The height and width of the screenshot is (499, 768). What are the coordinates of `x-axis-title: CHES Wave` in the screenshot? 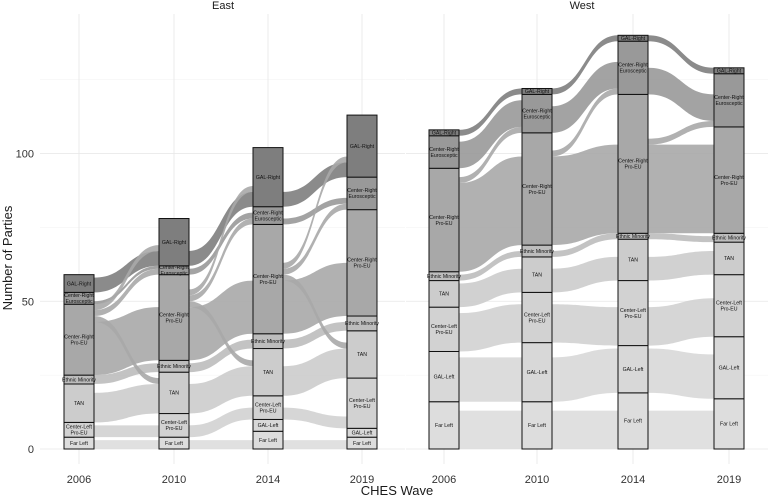 It's located at (397, 490).